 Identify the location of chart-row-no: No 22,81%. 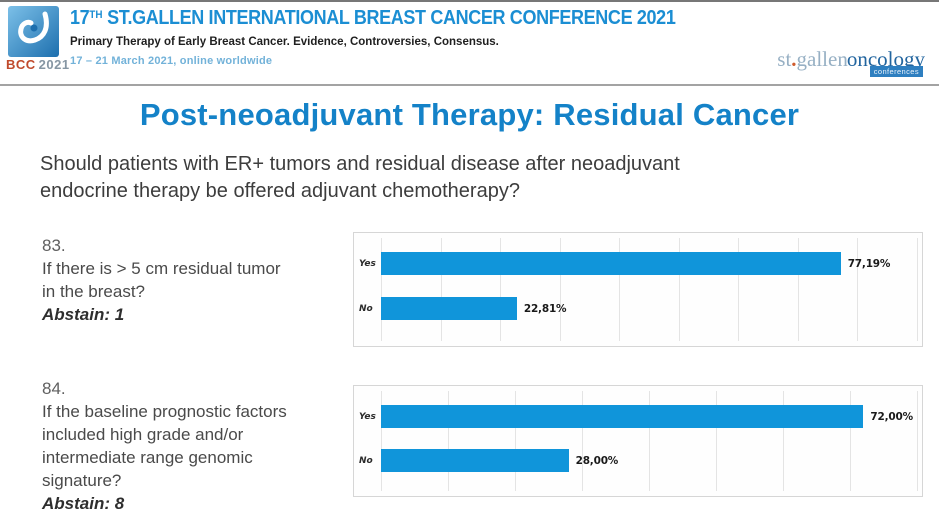
(635, 308).